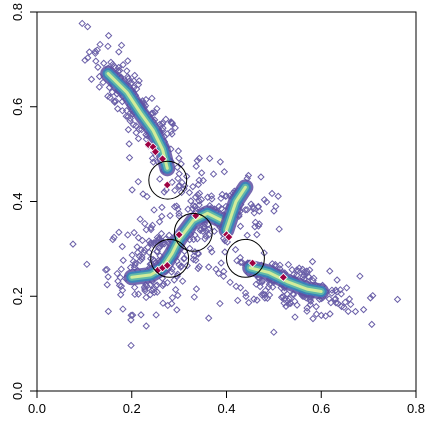 The width and height of the screenshot is (430, 430). I want to click on cluster-circles, so click(206, 219).